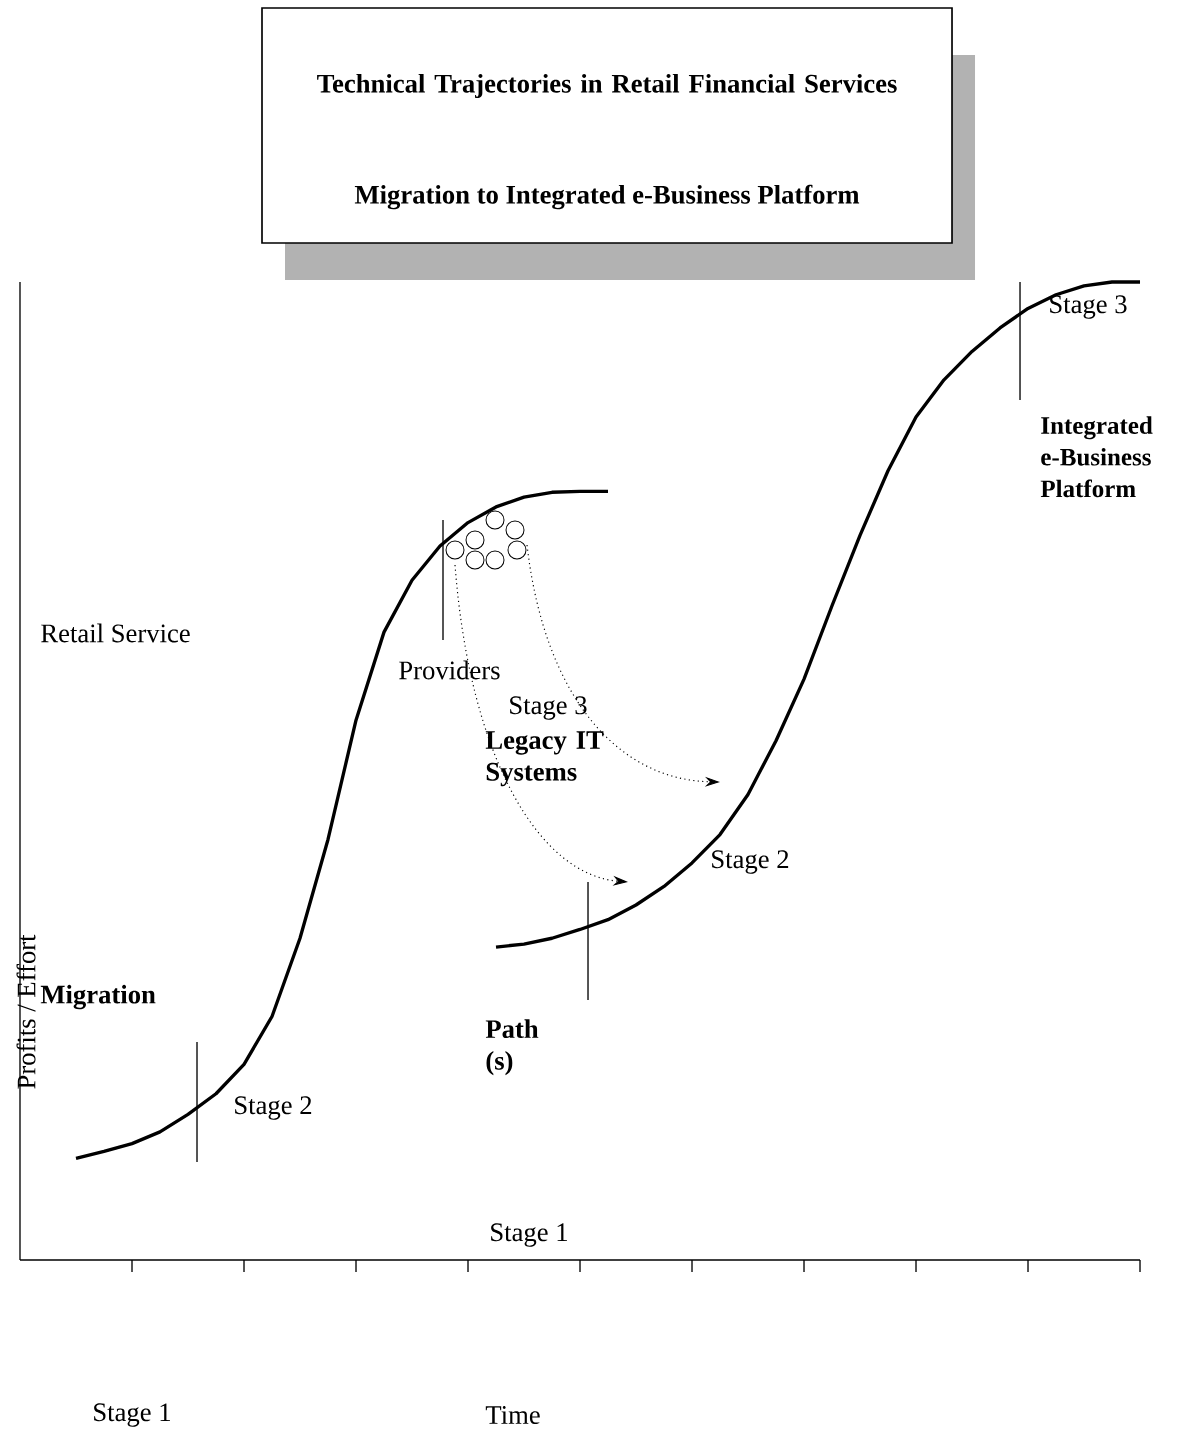 Image resolution: width=1186 pixels, height=1431 pixels. What do you see at coordinates (607, 86) in the screenshot?
I see `chart-title: Technical Trajectories in Retail Financial Services` at bounding box center [607, 86].